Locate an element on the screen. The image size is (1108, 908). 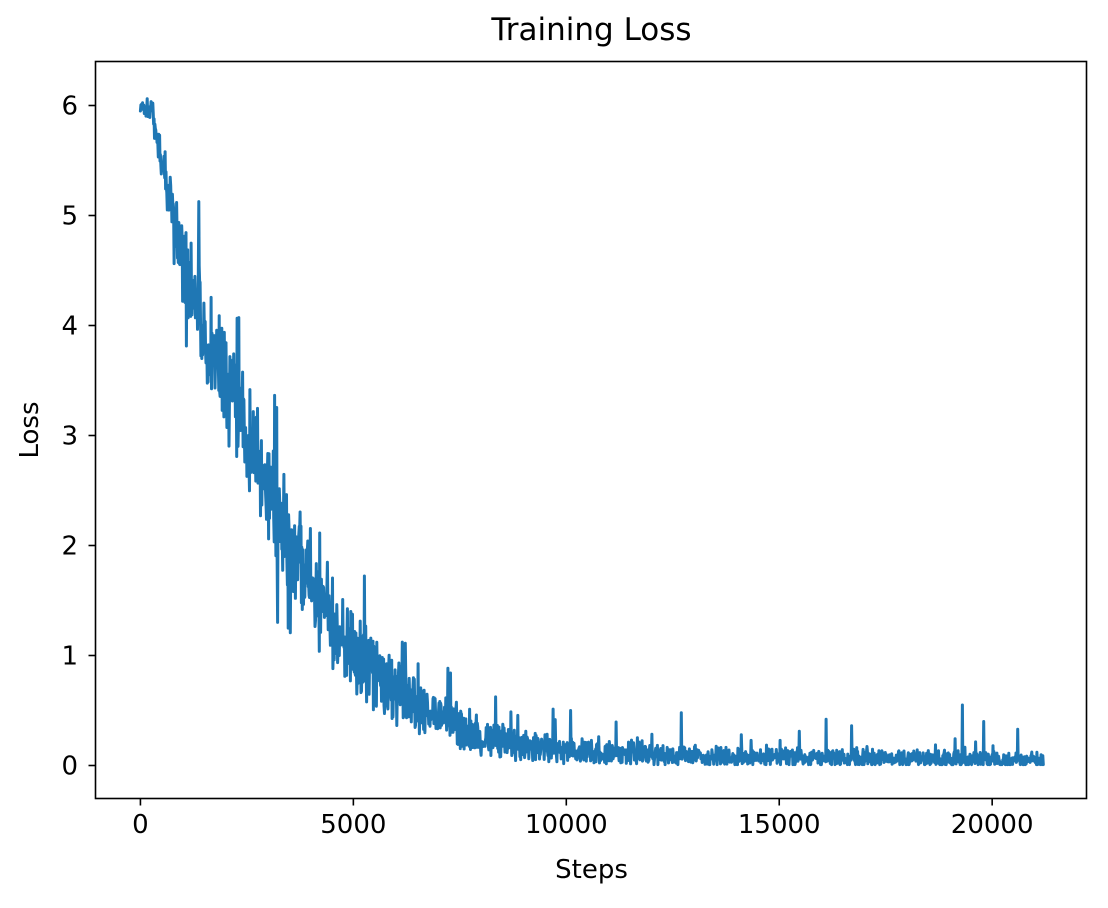
x-axis-label: Steps is located at coordinates (591, 870).